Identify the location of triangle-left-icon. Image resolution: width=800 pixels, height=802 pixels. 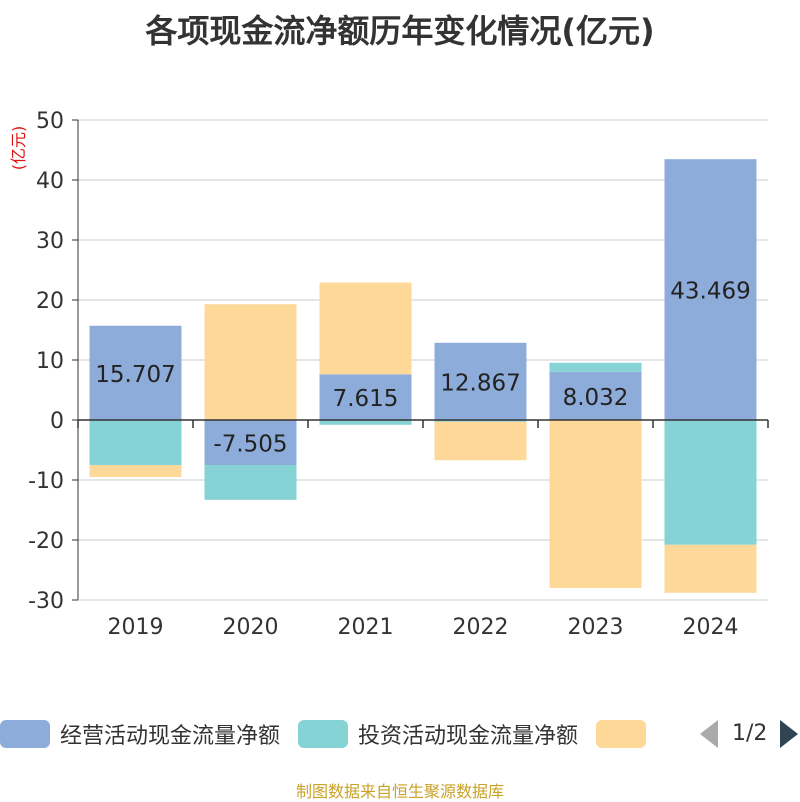
(709, 734).